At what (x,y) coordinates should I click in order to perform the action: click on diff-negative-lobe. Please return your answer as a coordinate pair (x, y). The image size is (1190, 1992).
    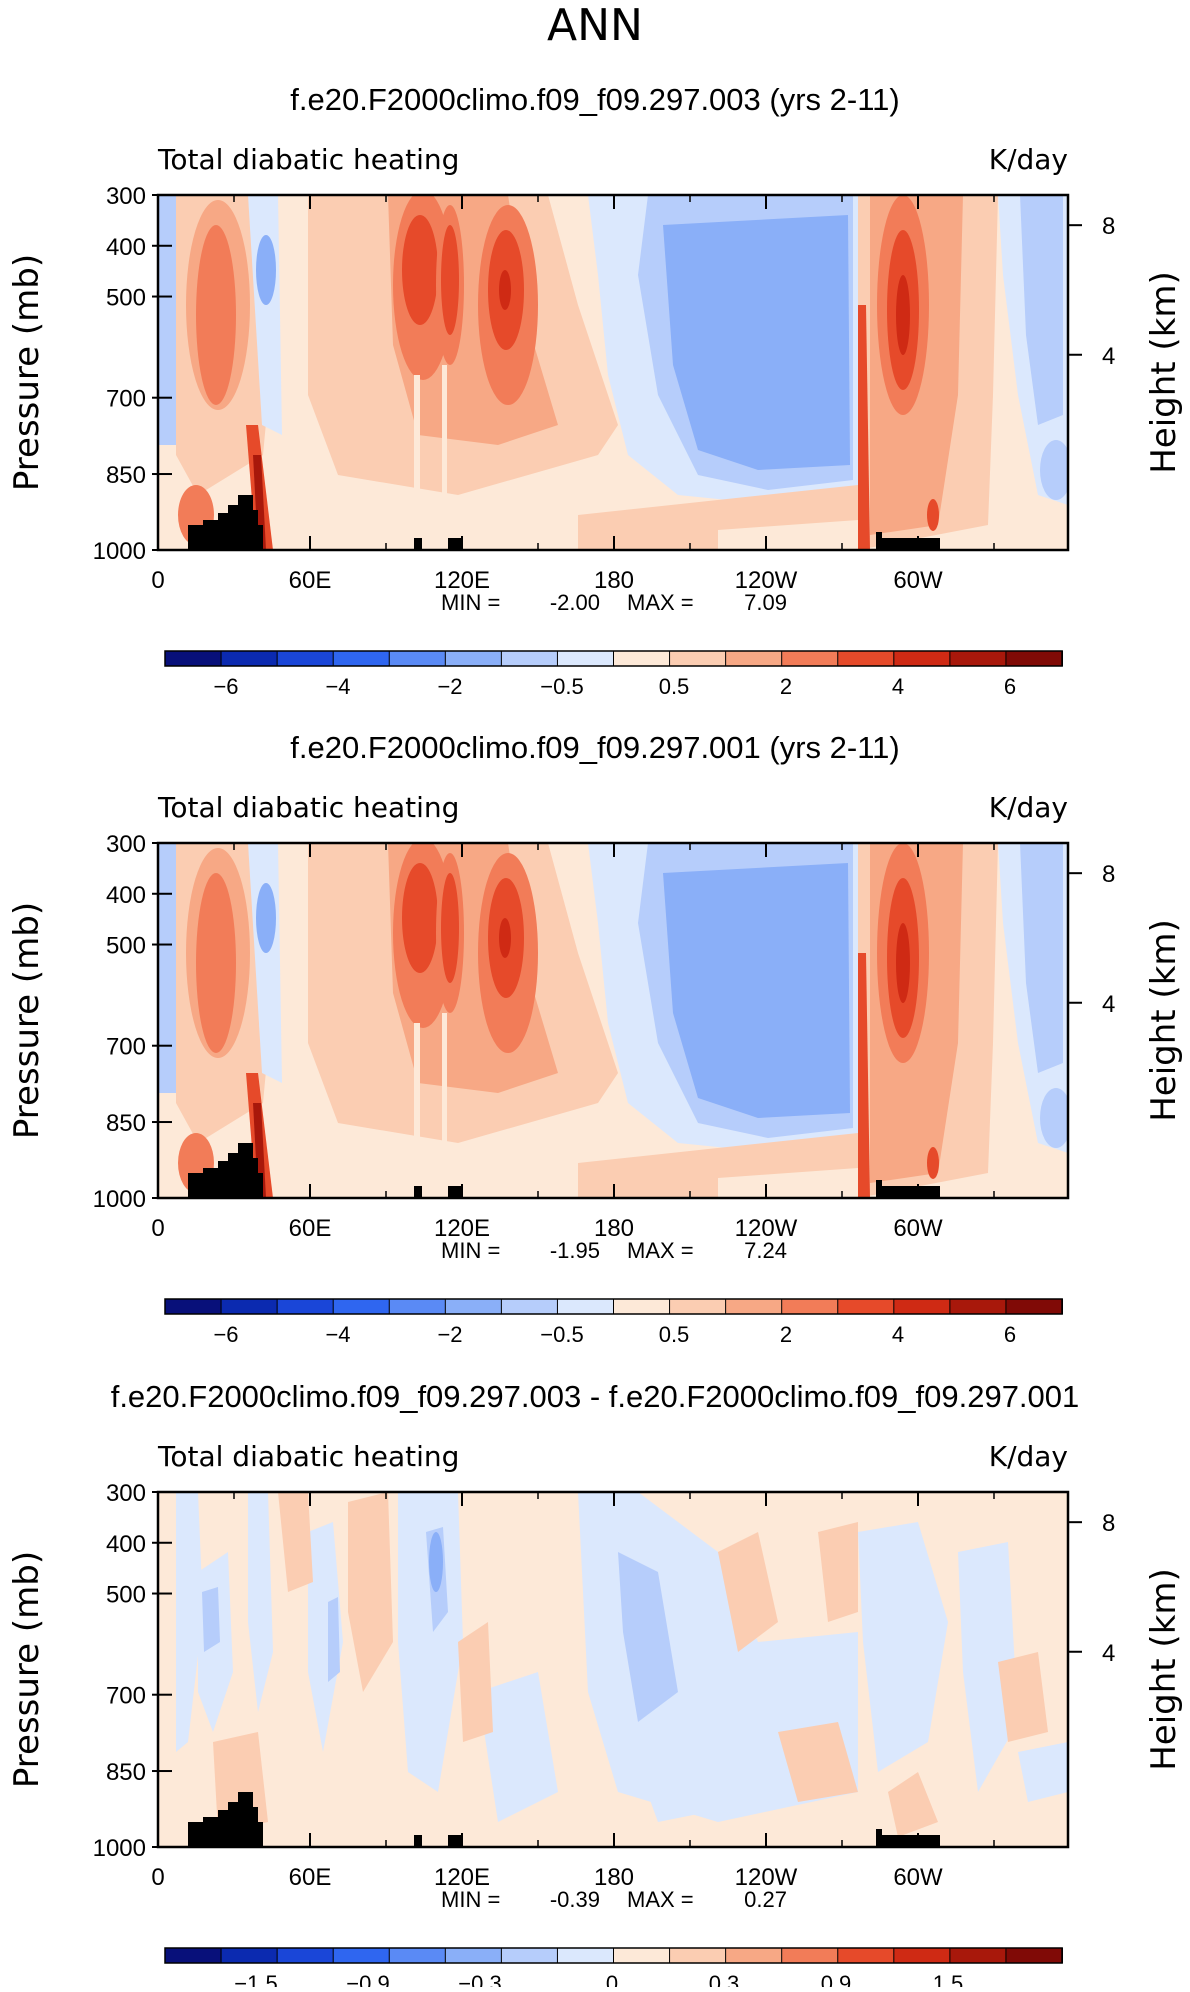
    Looking at the image, I should click on (436, 1562).